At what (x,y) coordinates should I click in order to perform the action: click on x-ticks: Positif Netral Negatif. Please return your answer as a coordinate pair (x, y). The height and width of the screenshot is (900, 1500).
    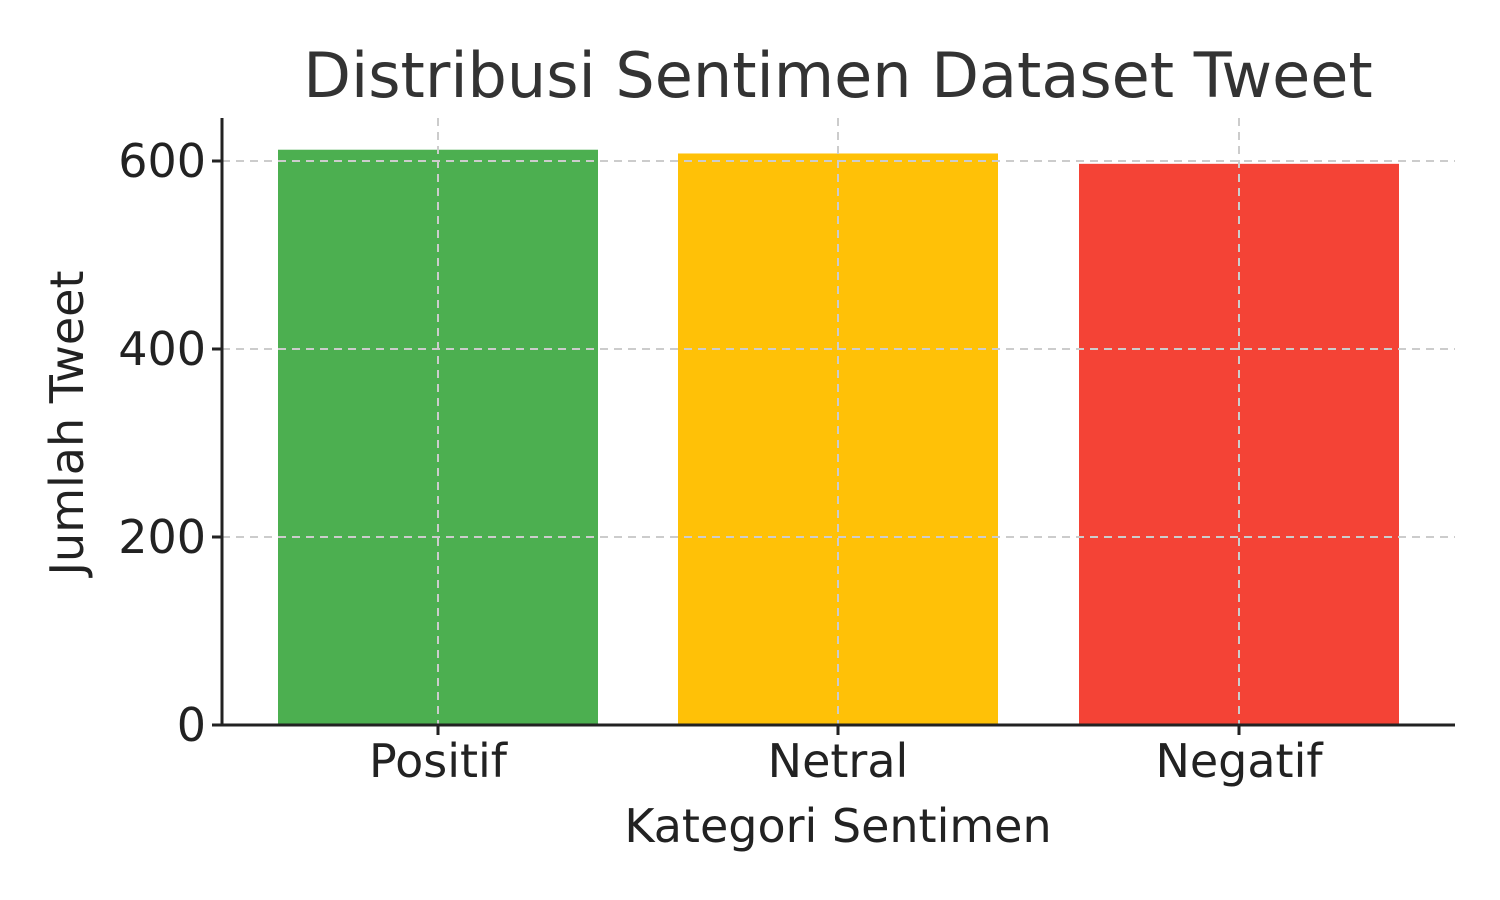
    Looking at the image, I should click on (846, 756).